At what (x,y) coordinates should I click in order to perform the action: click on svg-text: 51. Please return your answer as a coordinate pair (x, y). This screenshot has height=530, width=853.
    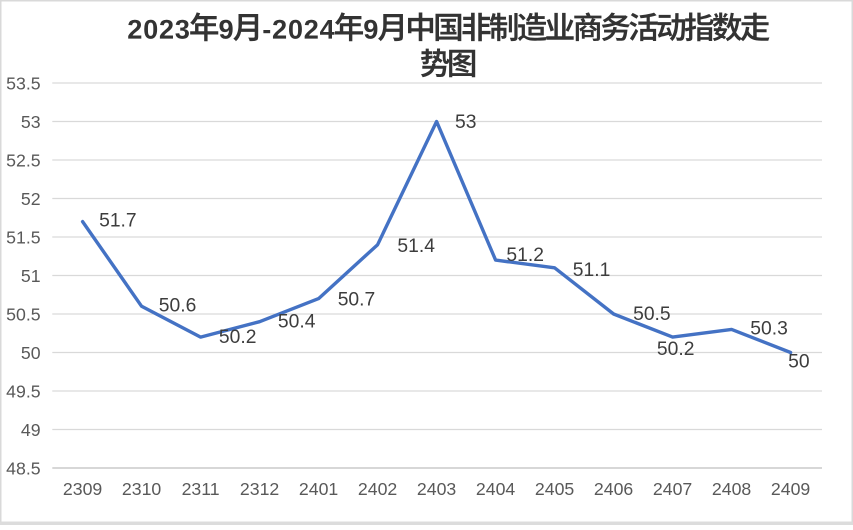
    Looking at the image, I should click on (31, 276).